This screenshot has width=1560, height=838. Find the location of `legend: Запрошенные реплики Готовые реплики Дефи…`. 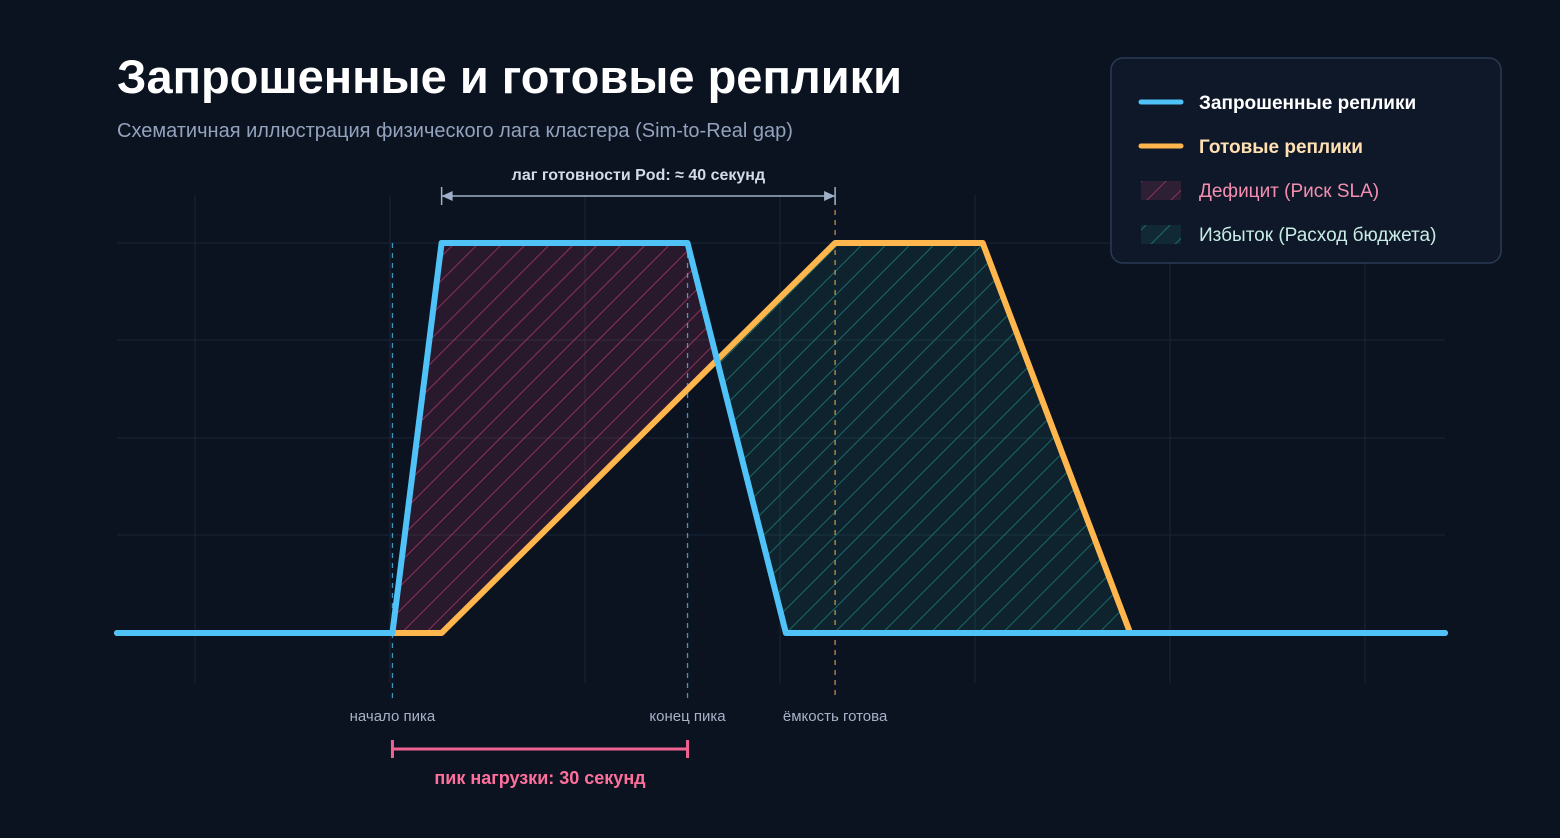

legend: Запрошенные реплики Готовые реплики Дефи… is located at coordinates (1306, 160).